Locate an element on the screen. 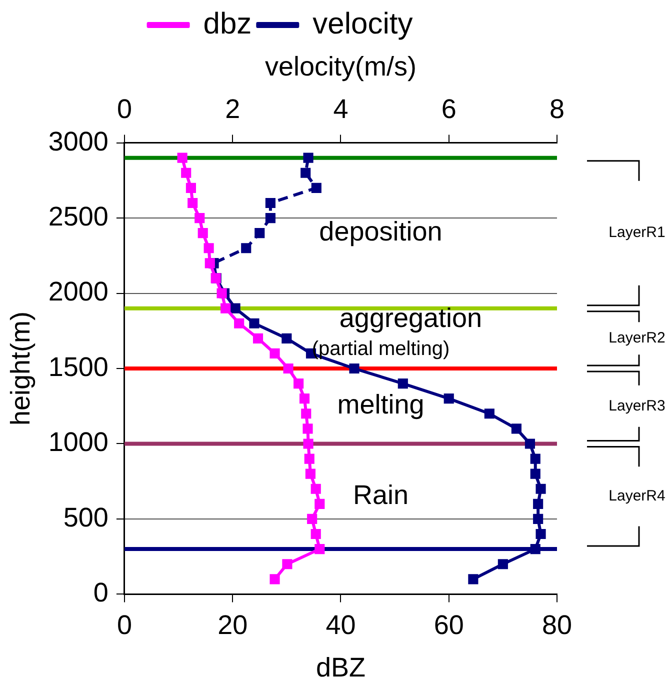  y-tick-label: 3000 is located at coordinates (78, 141).